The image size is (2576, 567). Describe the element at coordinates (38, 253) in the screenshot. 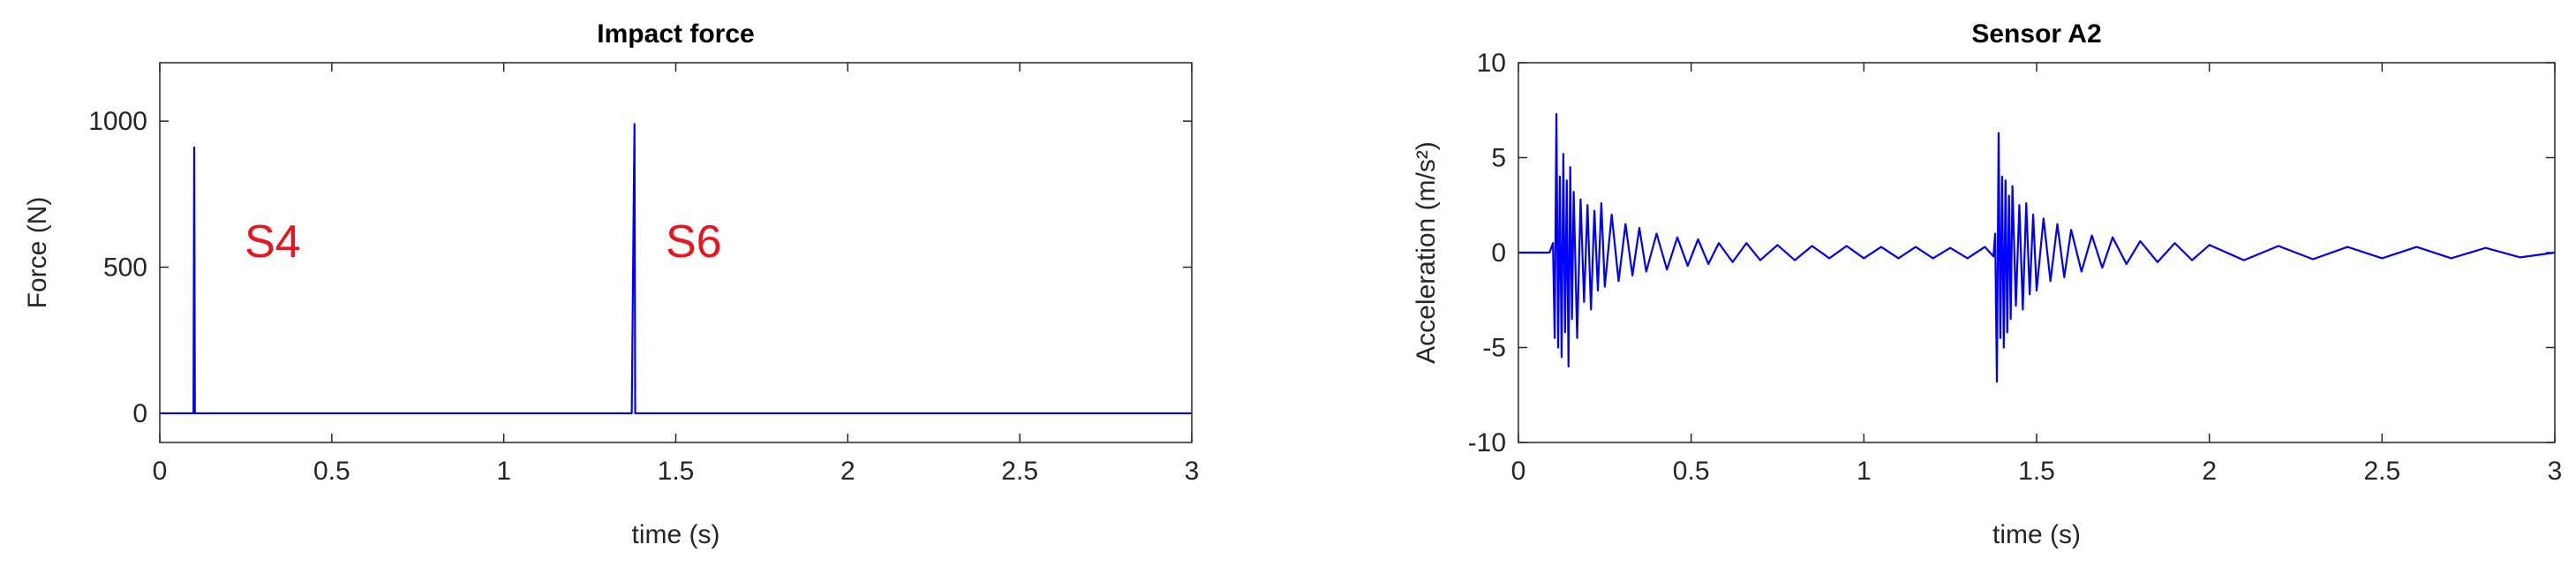

I see `y-axis-label: Force (N)` at that location.